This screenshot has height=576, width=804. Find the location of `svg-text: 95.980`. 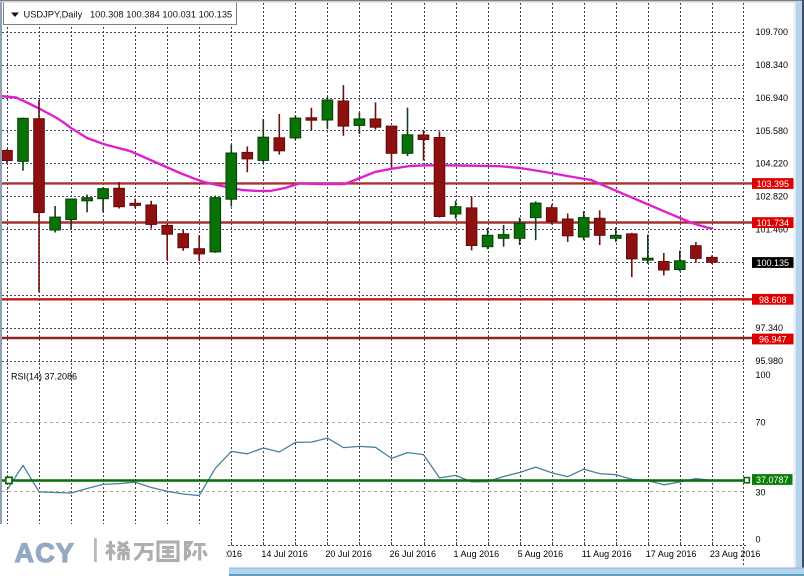

svg-text: 95.980 is located at coordinates (770, 361).